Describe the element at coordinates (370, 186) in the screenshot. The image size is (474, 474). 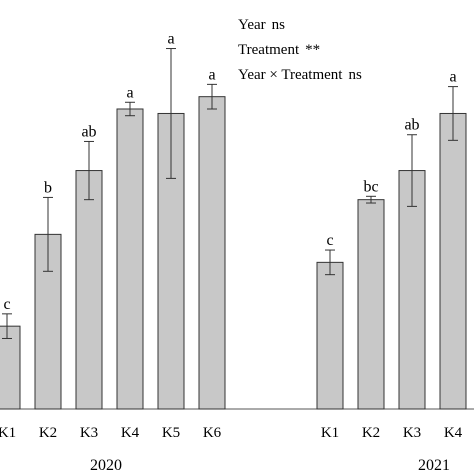
I see `significance-letter: bc` at that location.